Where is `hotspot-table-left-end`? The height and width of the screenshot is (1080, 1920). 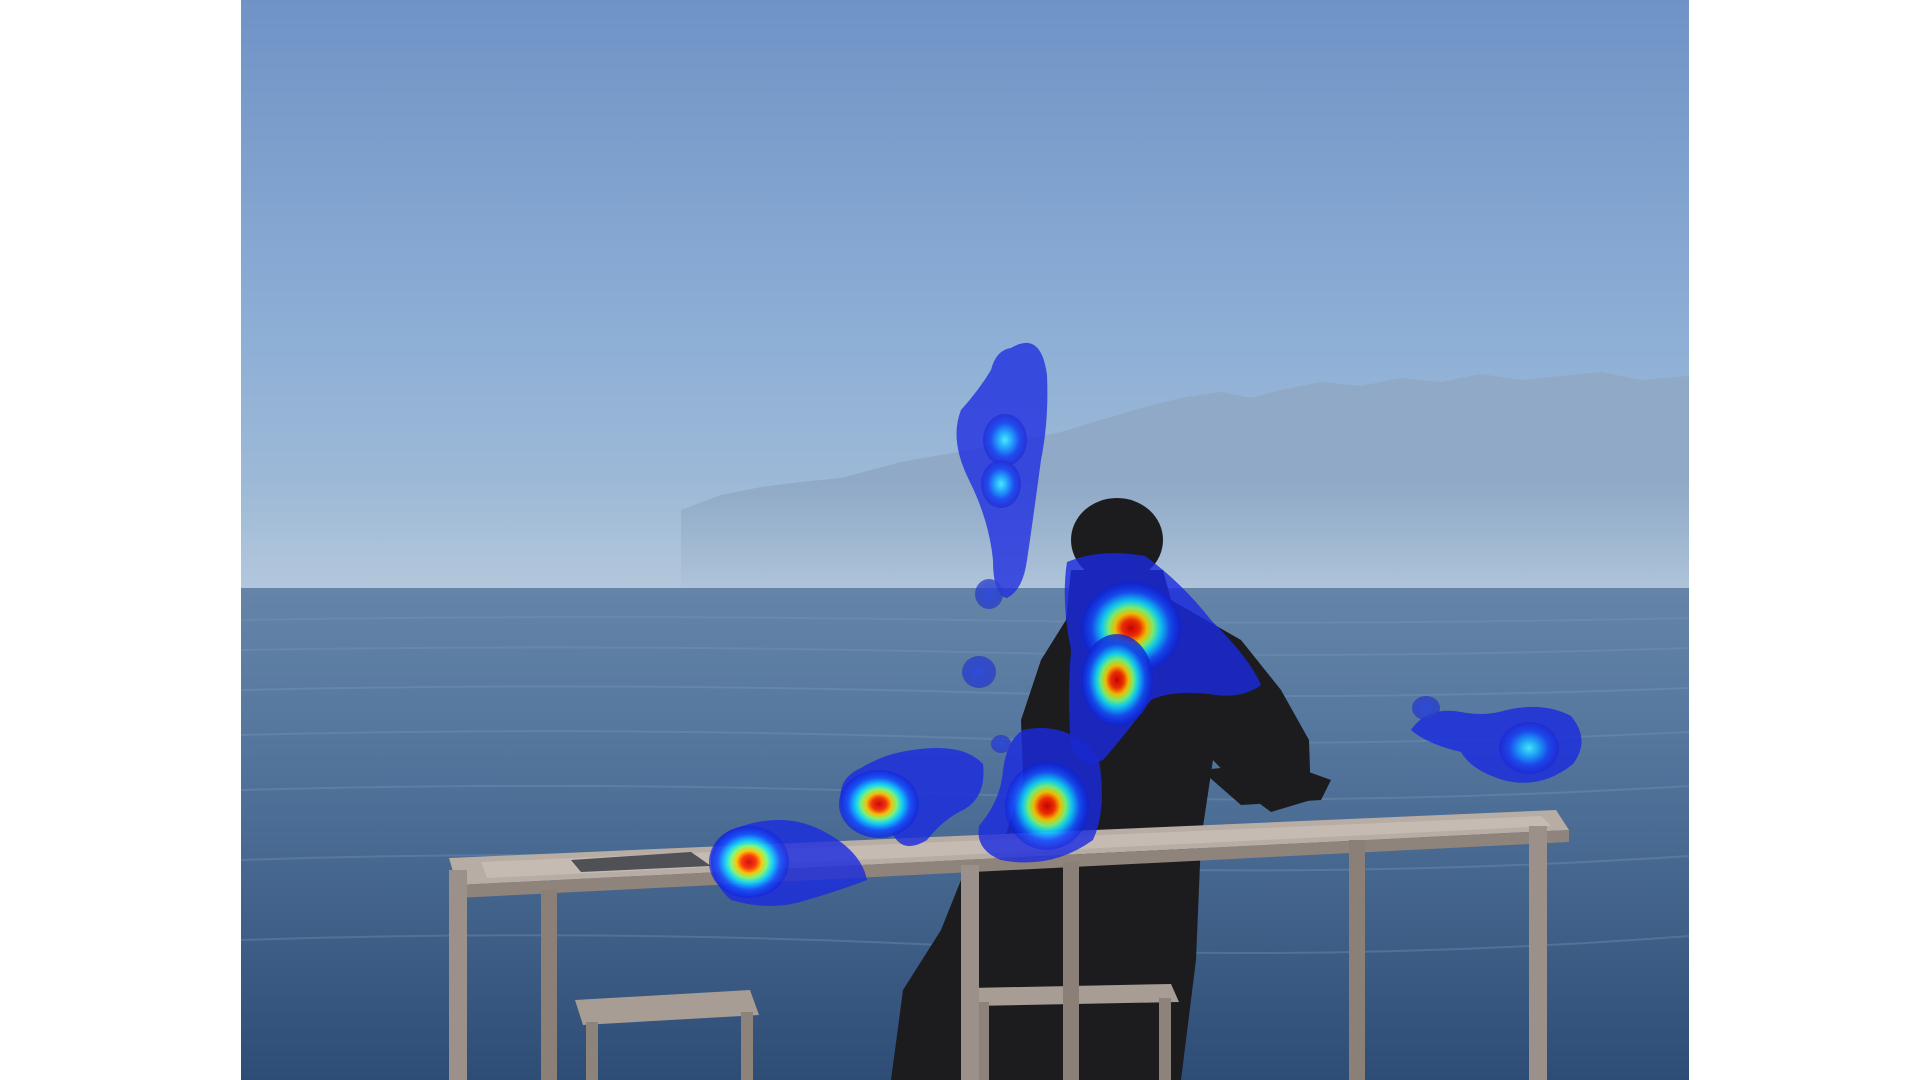
hotspot-table-left-end is located at coordinates (788, 863).